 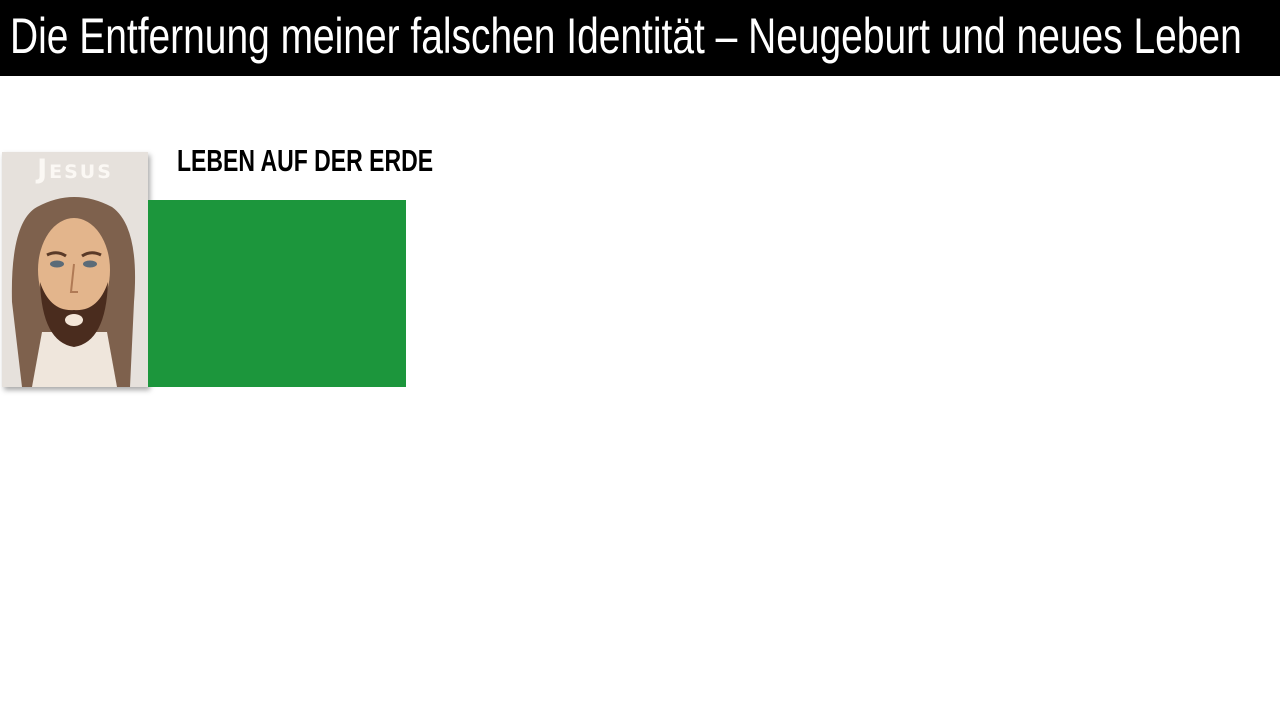 What do you see at coordinates (305, 160) in the screenshot?
I see `section-heading: LEBEN AUF DER ERDE` at bounding box center [305, 160].